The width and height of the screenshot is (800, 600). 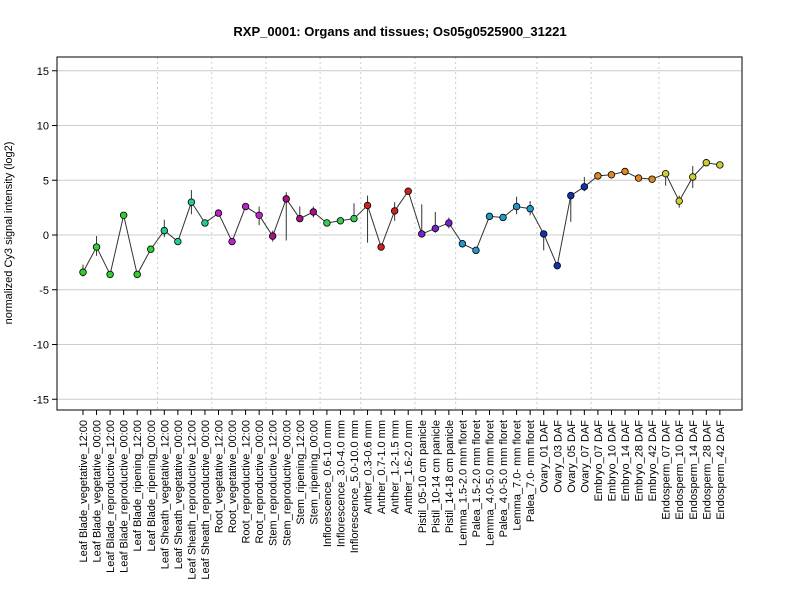 I want to click on x-tick-label: Embryo_07 DAF, so click(x=599, y=461).